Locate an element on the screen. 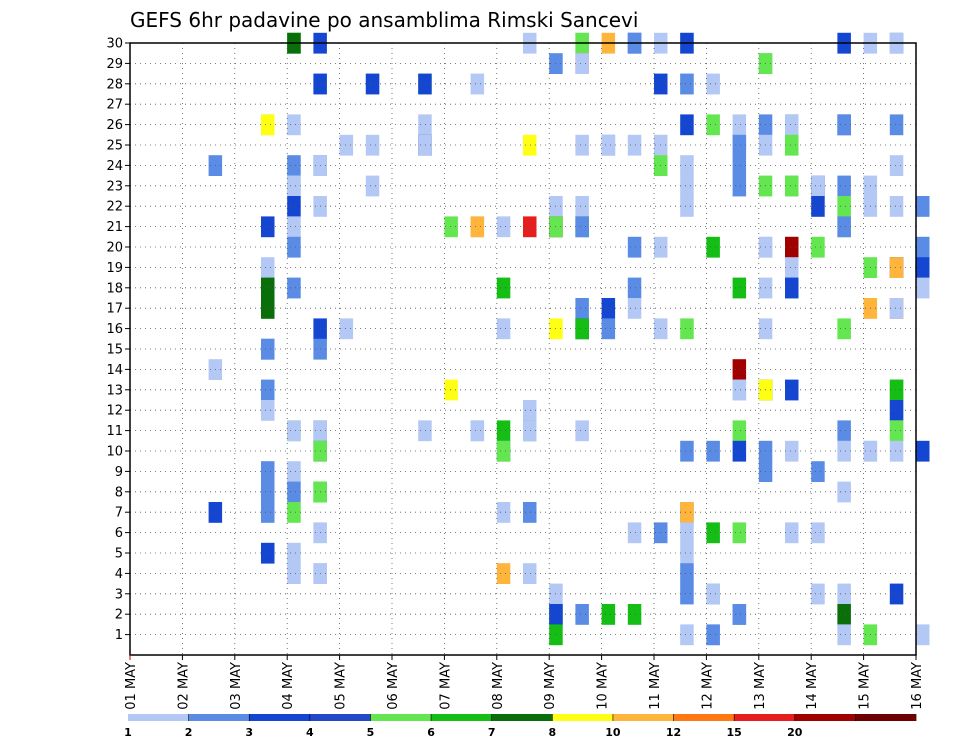 The width and height of the screenshot is (960, 742). legend-label-6: 6 is located at coordinates (431, 732).